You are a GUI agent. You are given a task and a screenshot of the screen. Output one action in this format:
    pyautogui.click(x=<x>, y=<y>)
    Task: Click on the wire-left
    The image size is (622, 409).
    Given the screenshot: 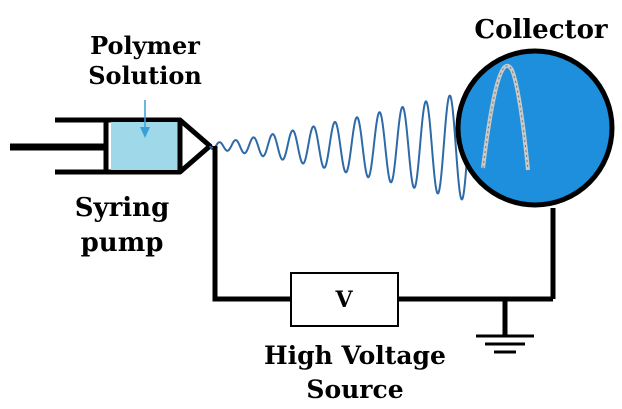 What is the action you would take?
    pyautogui.click(x=253, y=222)
    